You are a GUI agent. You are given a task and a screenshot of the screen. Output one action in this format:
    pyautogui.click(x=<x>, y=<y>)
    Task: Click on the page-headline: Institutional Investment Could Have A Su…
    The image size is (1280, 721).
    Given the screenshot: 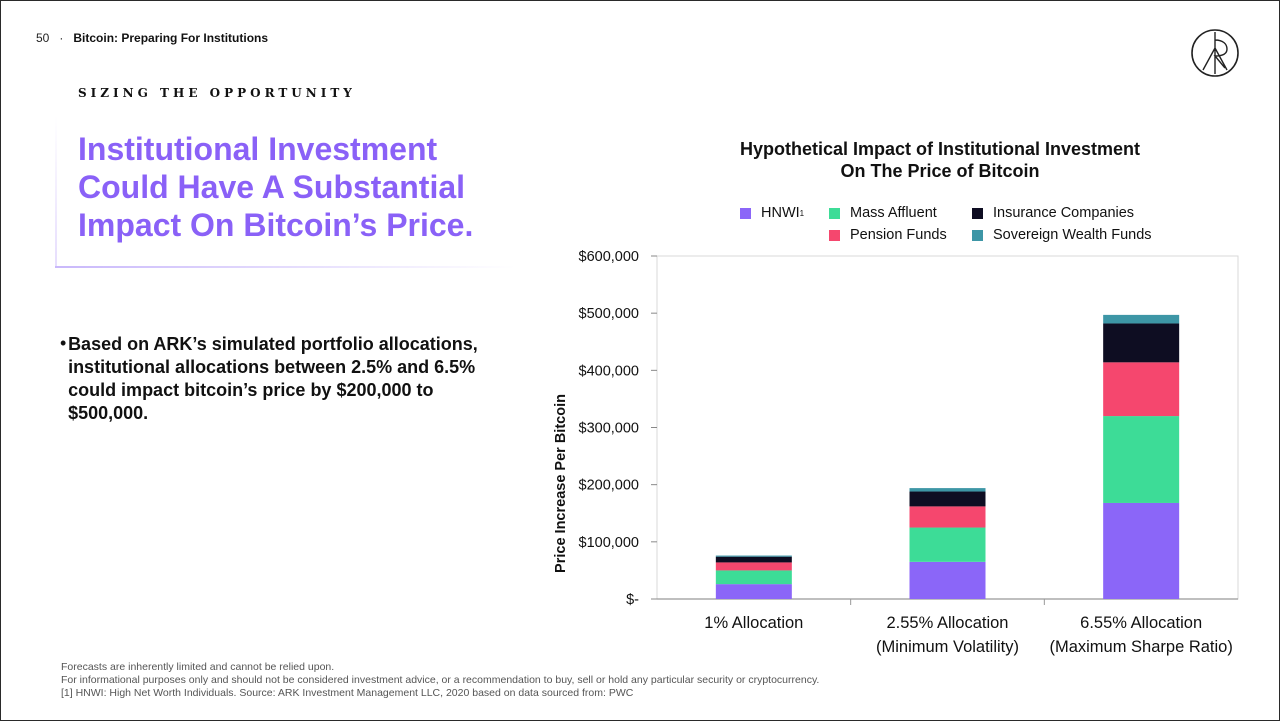 What is the action you would take?
    pyautogui.click(x=298, y=187)
    